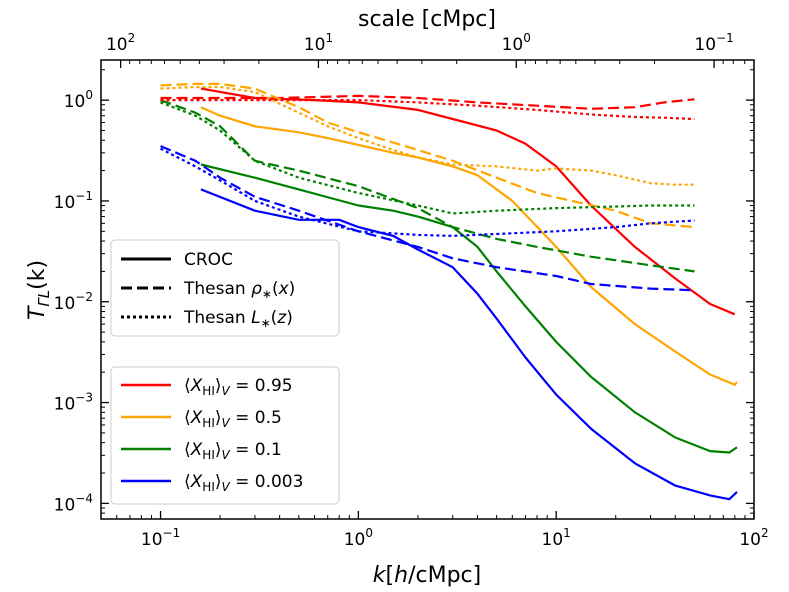  What do you see at coordinates (73, 302) in the screenshot?
I see `y-tick-label-2: 10⁻²` at bounding box center [73, 302].